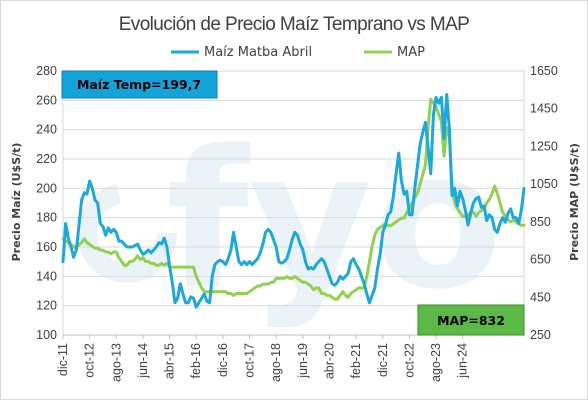 Image resolution: width=588 pixels, height=400 pixels. Describe the element at coordinates (46, 159) in the screenshot. I see `y-tick-left: 220` at that location.